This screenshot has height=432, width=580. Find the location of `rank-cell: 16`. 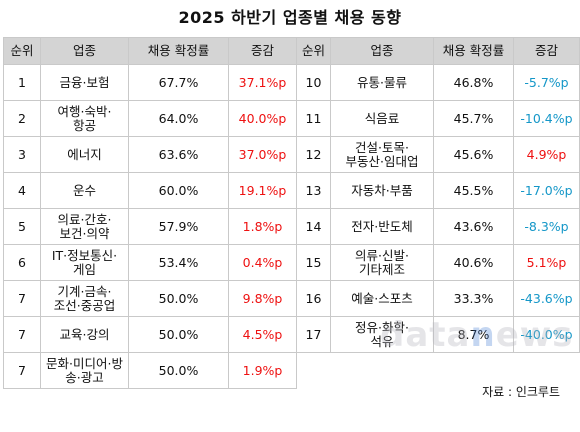

rank-cell: 16 is located at coordinates (313, 298).